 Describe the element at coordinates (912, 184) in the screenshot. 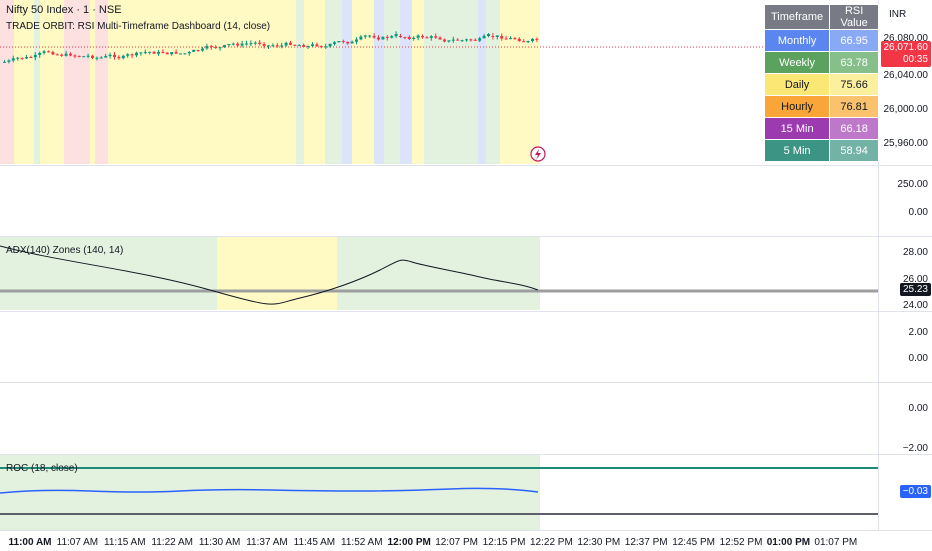

I see `price-tick: 250.00` at that location.